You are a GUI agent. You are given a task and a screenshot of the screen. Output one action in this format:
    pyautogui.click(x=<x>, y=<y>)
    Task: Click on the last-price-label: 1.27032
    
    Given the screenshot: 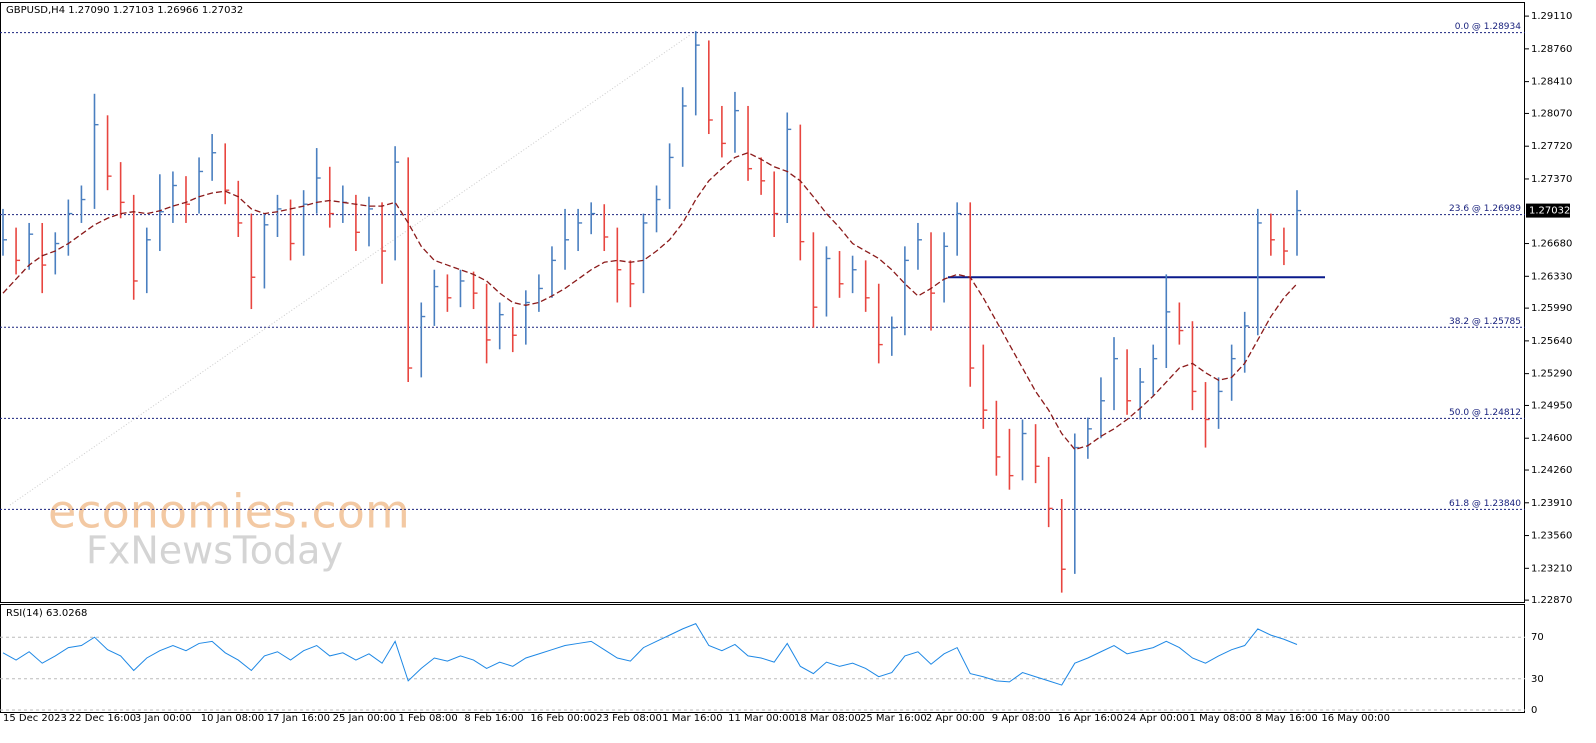 What is the action you would take?
    pyautogui.click(x=1549, y=211)
    